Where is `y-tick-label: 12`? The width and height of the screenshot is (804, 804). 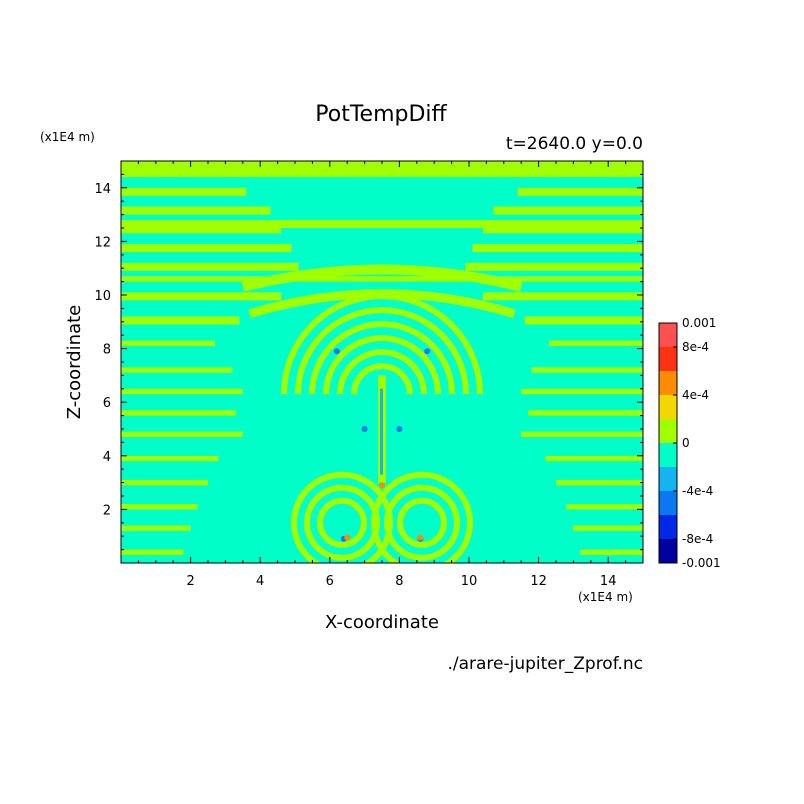 y-tick-label: 12 is located at coordinates (102, 242).